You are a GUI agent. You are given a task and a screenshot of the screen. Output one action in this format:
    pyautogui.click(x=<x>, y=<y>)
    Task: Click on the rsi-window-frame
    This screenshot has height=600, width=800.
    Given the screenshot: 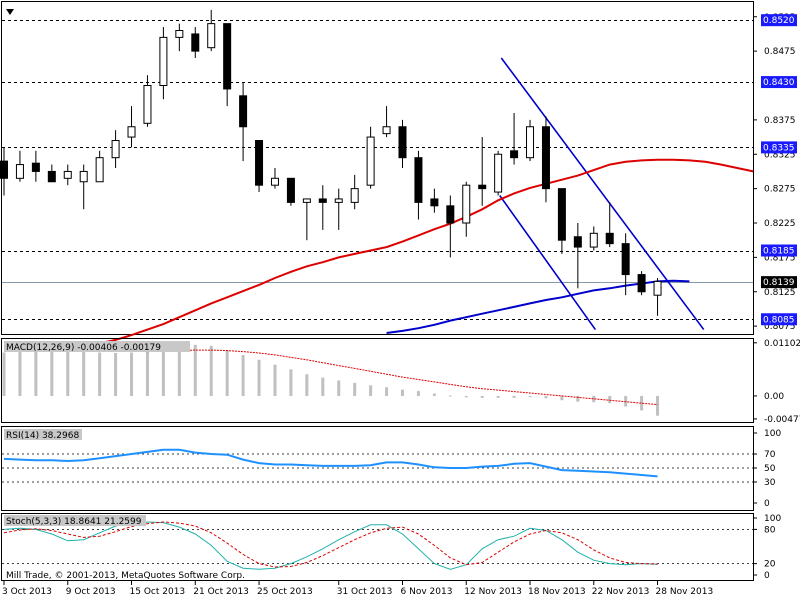 What is the action you would take?
    pyautogui.click(x=377, y=468)
    